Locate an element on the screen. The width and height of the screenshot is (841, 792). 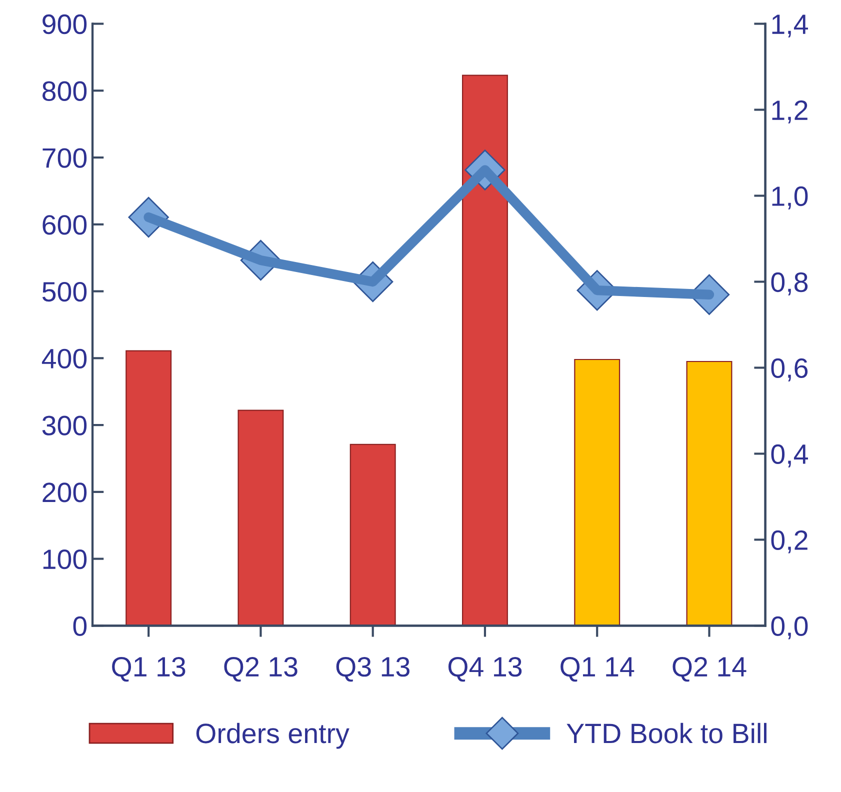
x-tick-label: Q1 14 is located at coordinates (597, 669).